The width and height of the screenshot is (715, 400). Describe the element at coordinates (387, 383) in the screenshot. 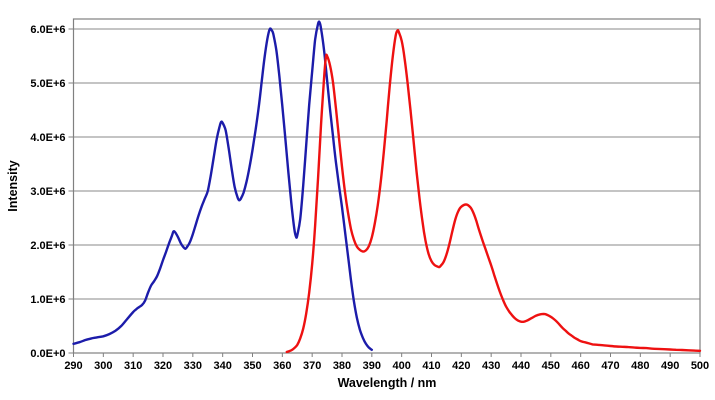

I see `x-axis-title: Wavelength / nm` at that location.